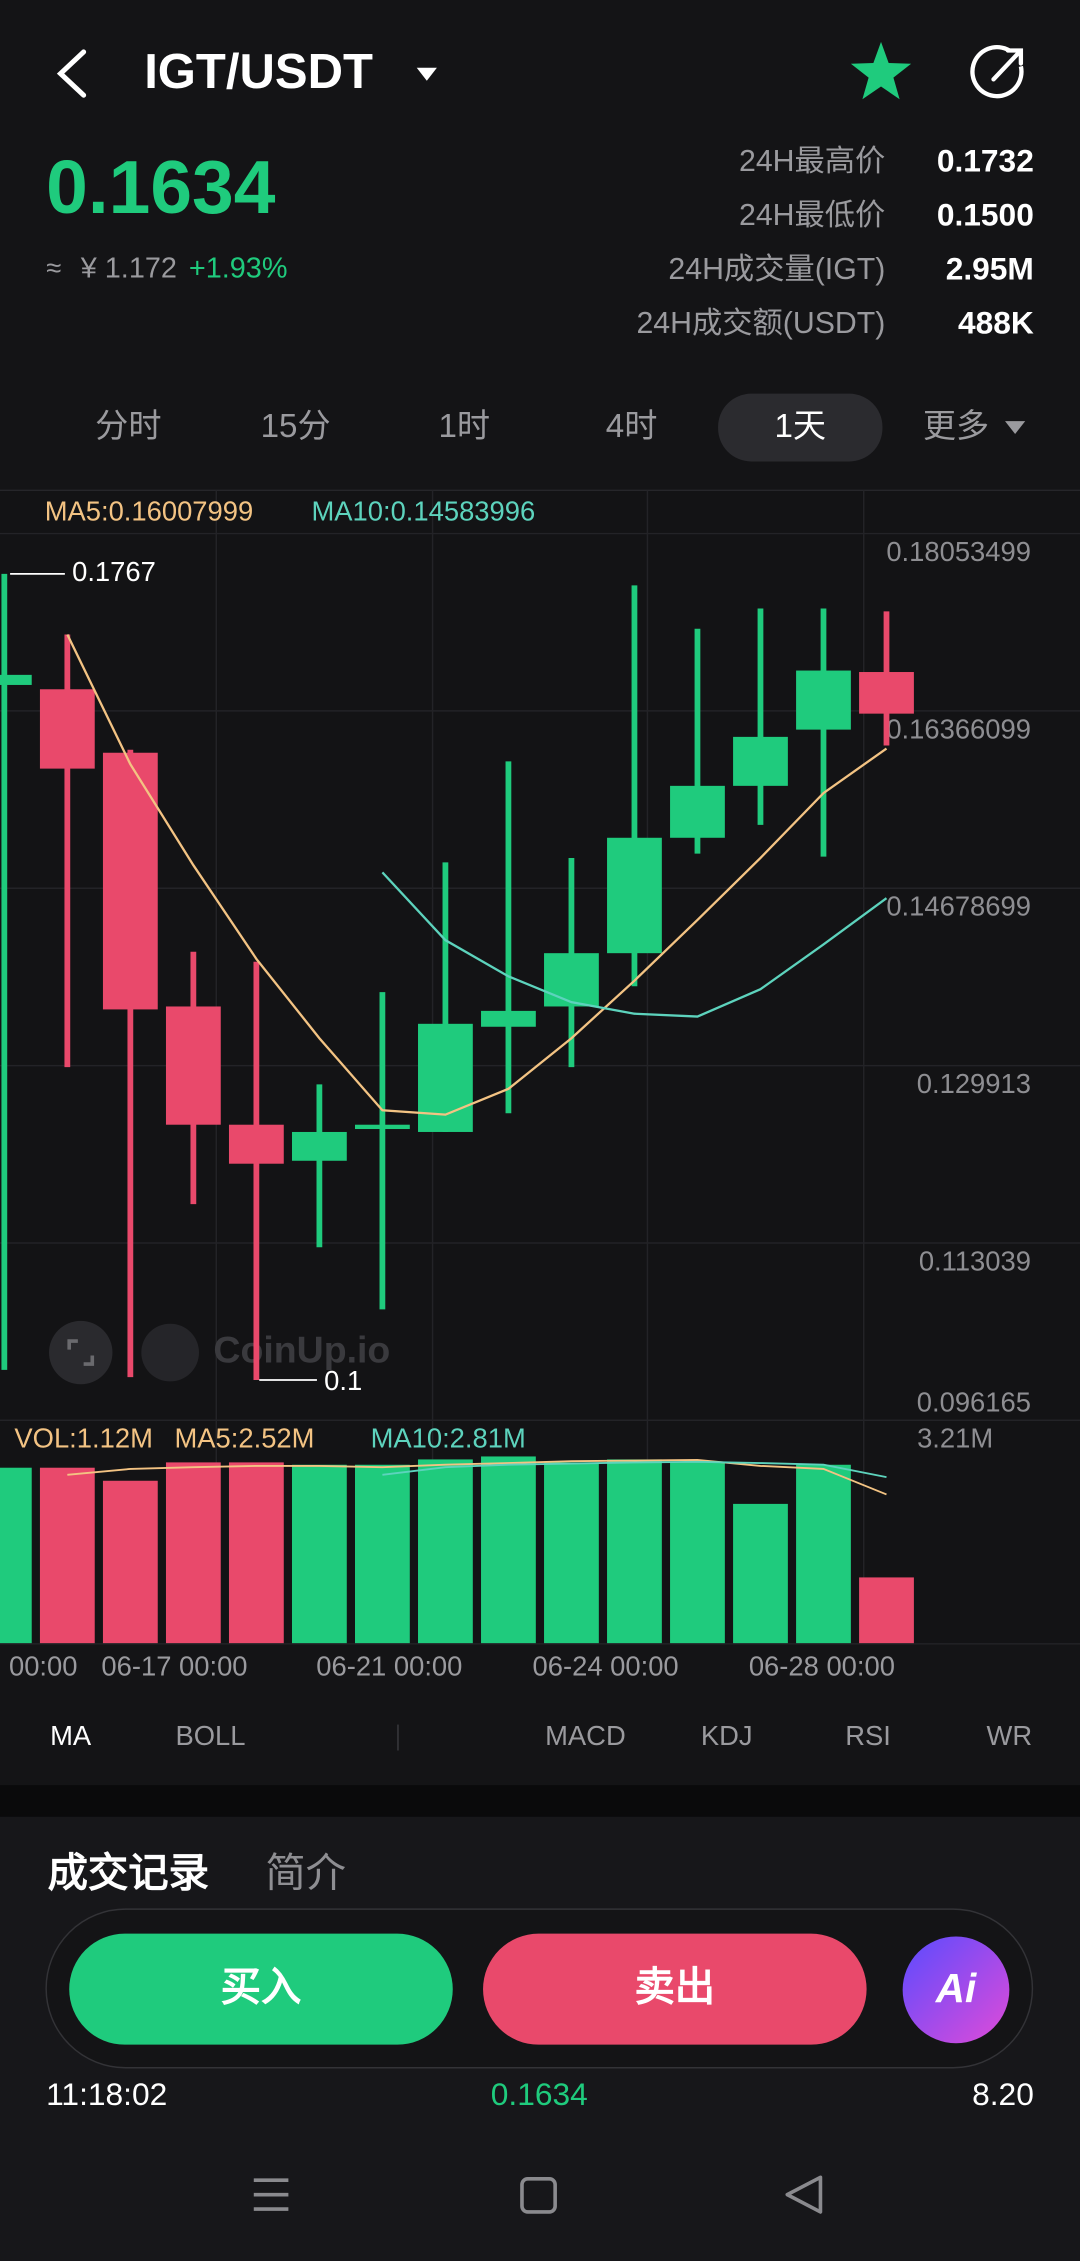  Describe the element at coordinates (812, 215) in the screenshot. I see `stat-label: 24H最低价` at that location.